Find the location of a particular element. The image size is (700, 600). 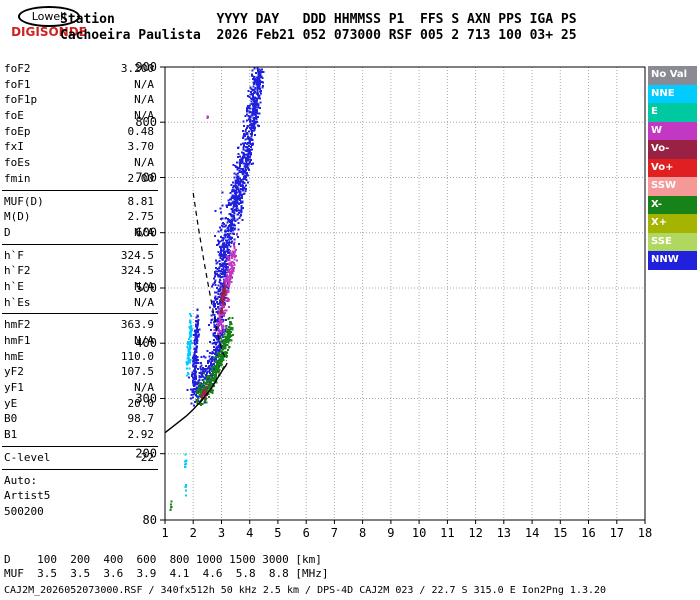

param-label: hmE is located at coordinates (14, 356).